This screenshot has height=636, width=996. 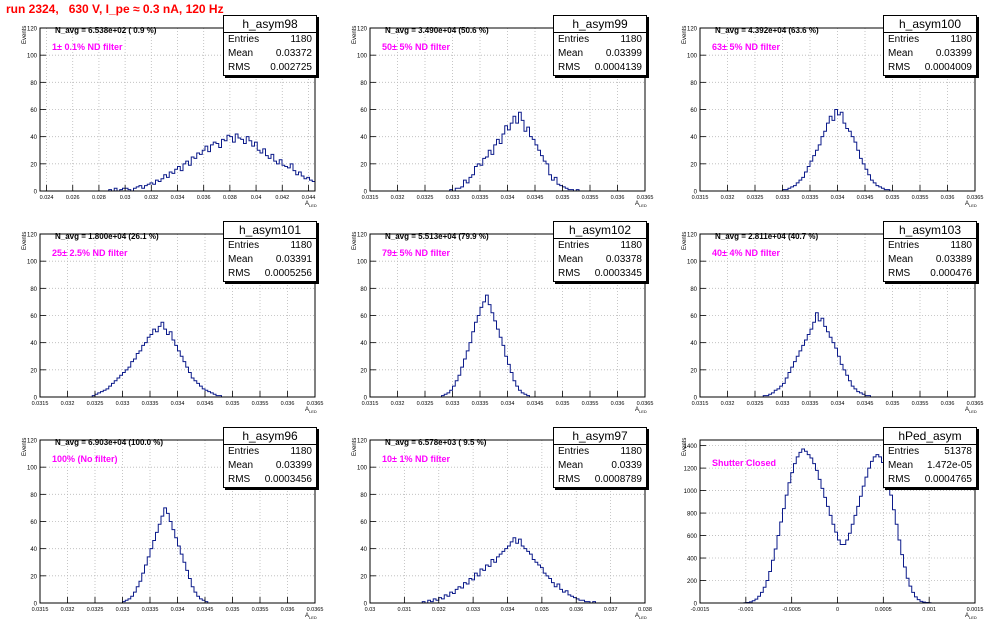 I want to click on stats-row-mean: Mean 1.472e-05, so click(x=930, y=466).